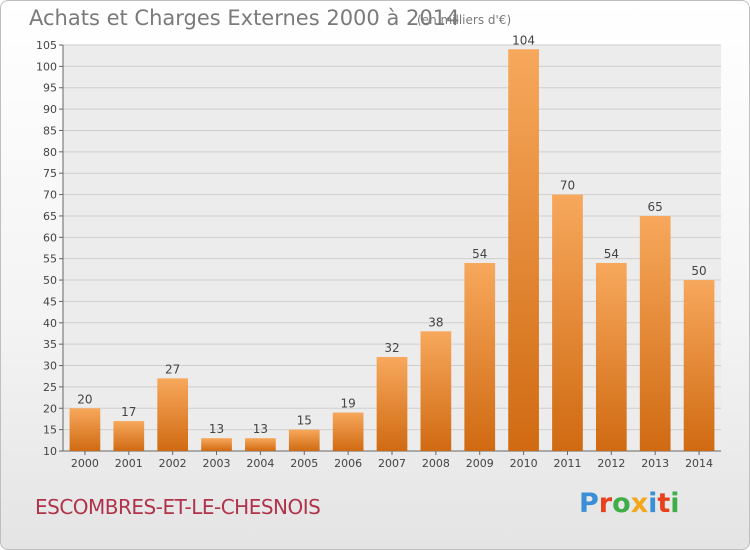 The width and height of the screenshot is (750, 550). What do you see at coordinates (50, 216) in the screenshot?
I see `y-tick-label: 65` at bounding box center [50, 216].